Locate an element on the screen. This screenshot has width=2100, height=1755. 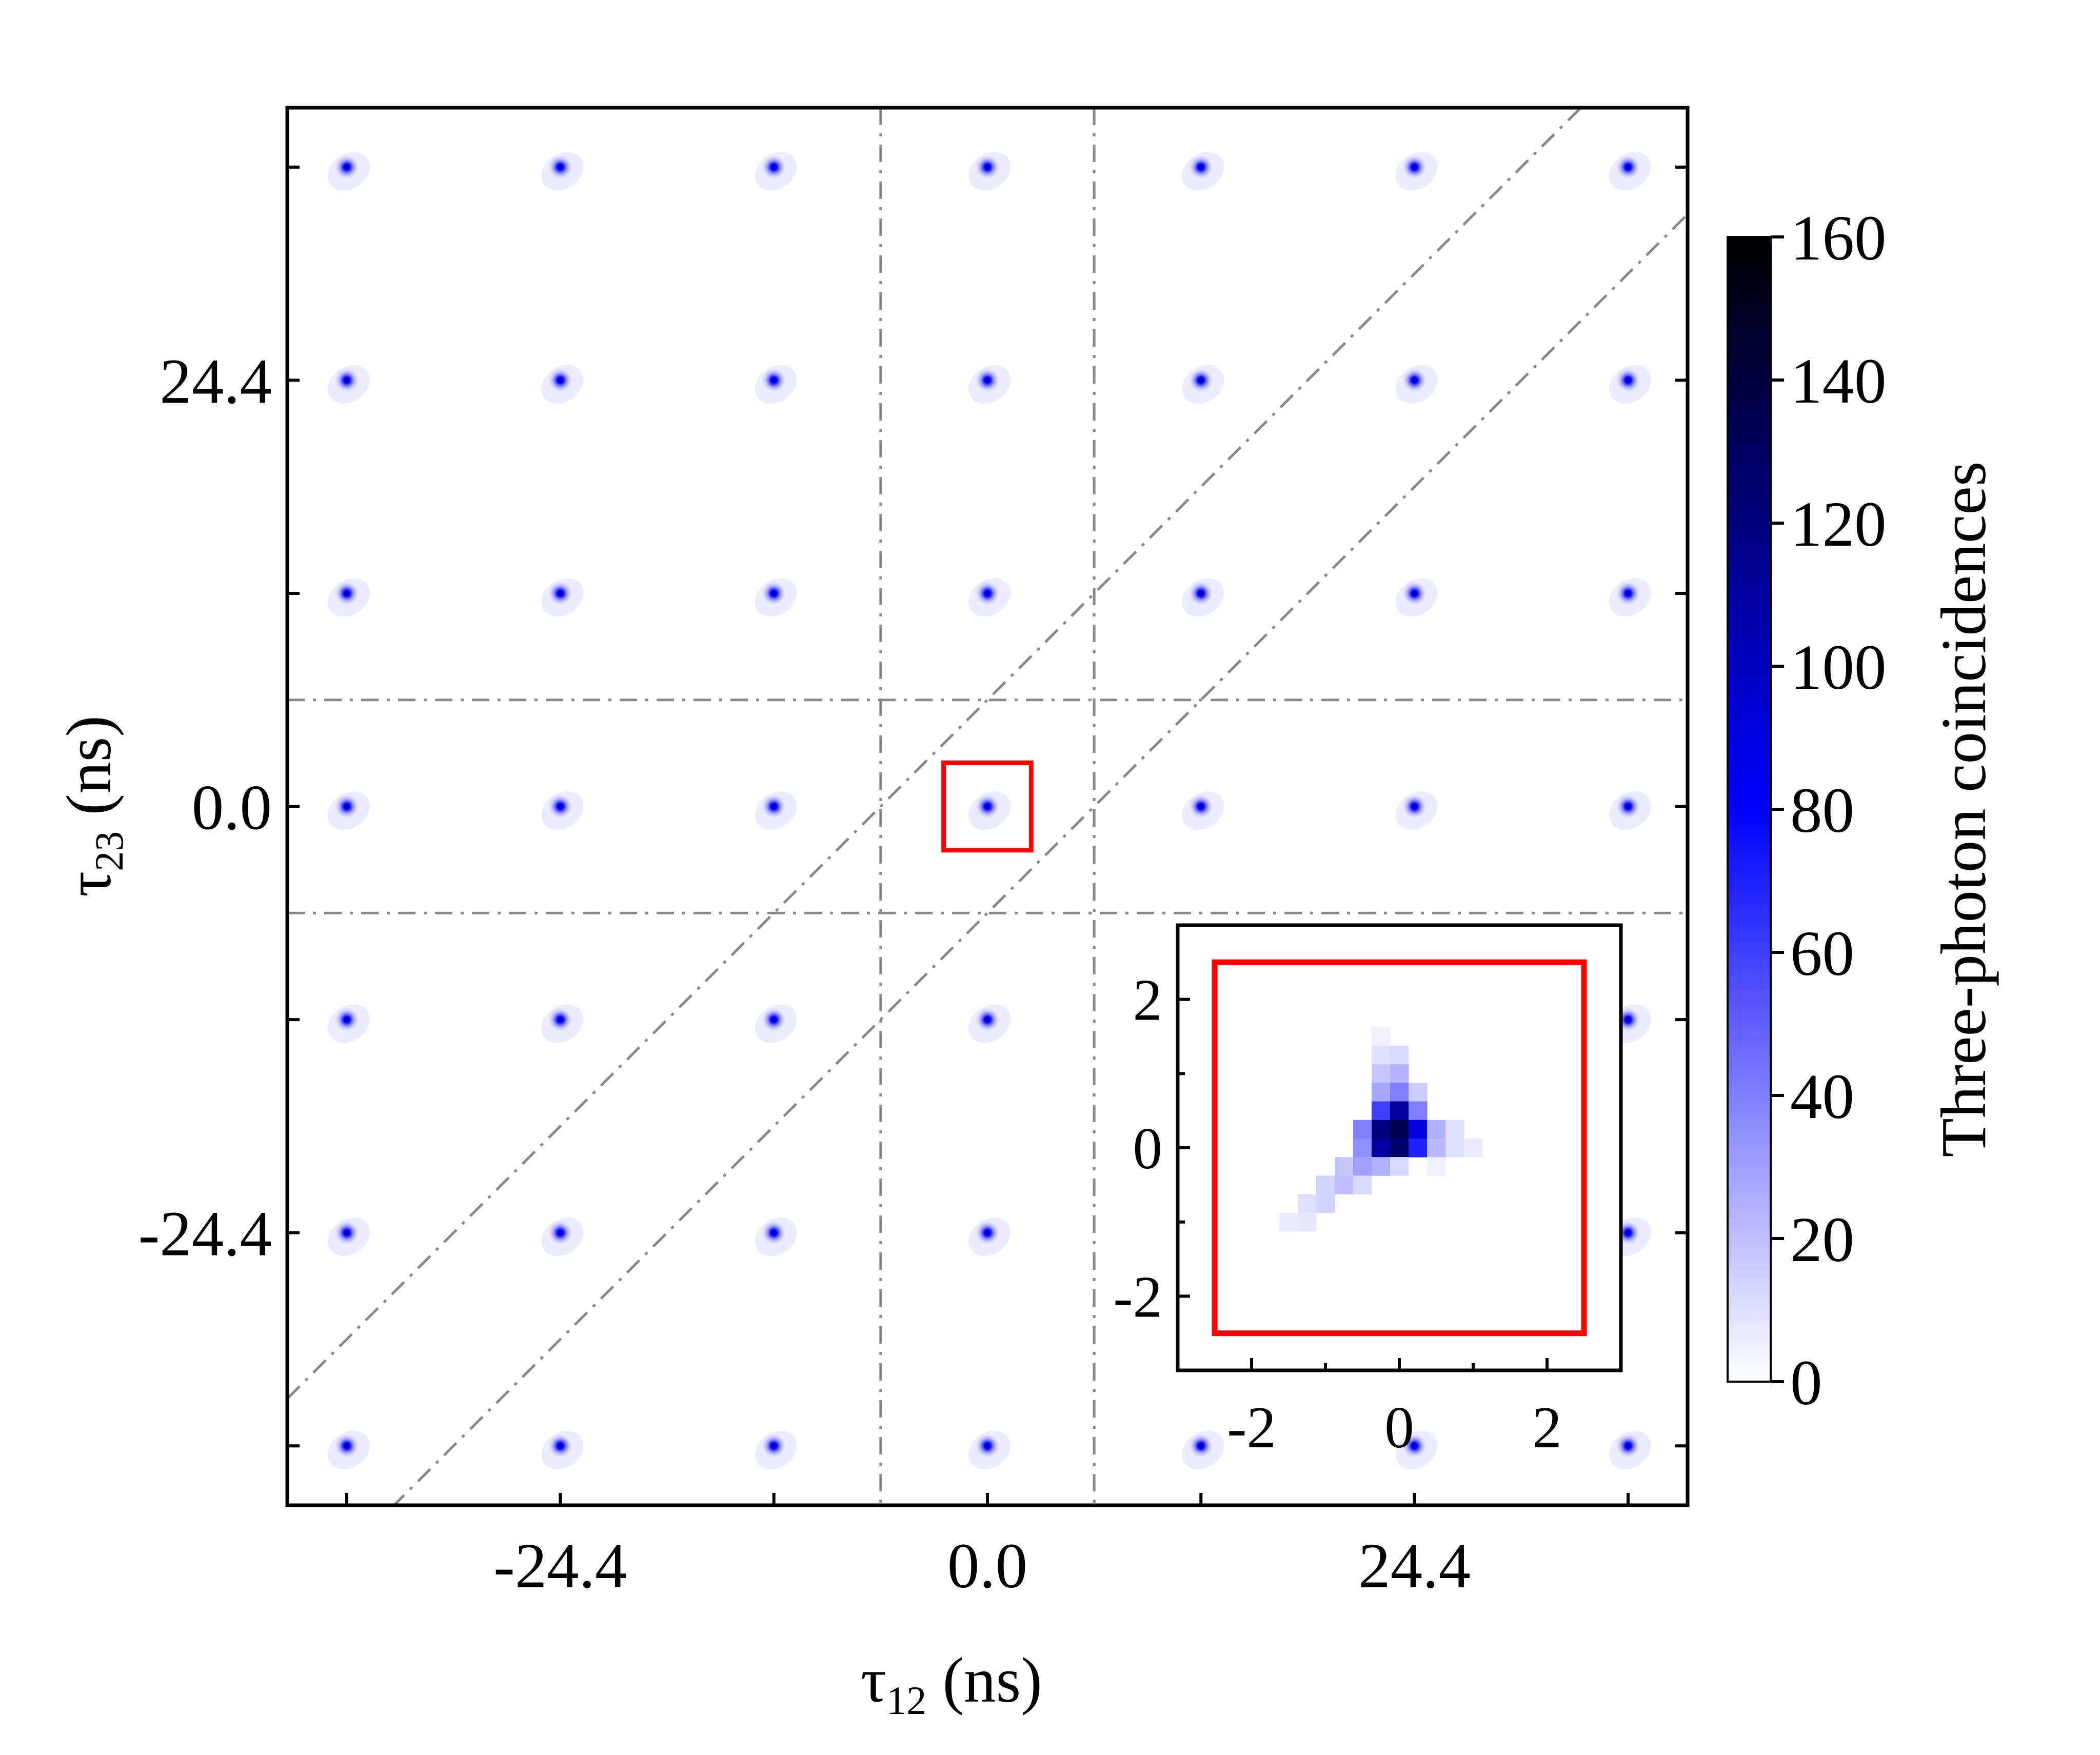
colorbar-tick-label: 120 is located at coordinates (1838, 524).